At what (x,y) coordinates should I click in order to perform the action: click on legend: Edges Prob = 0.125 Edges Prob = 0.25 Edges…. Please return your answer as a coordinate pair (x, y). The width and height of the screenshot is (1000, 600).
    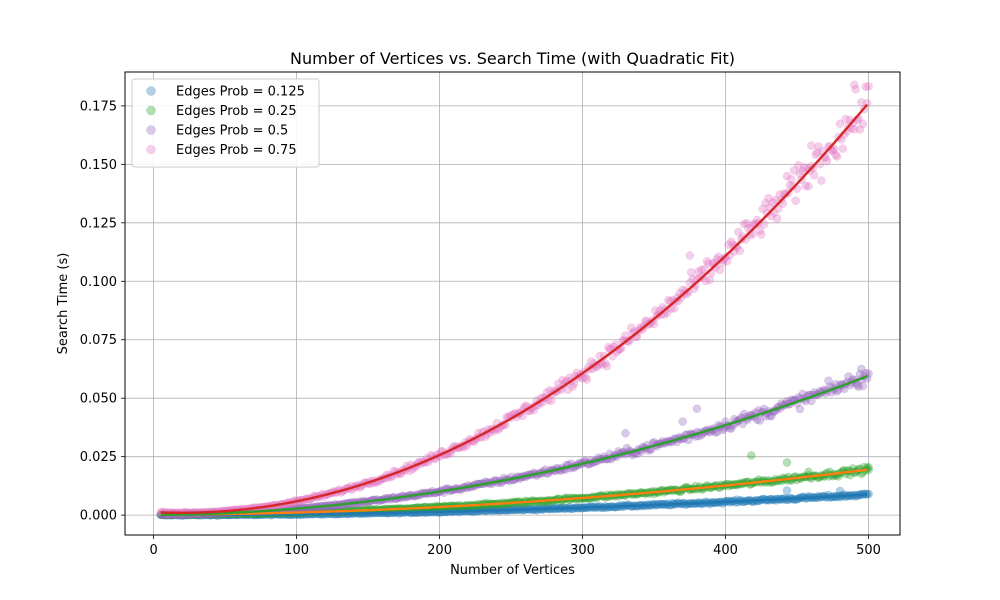
    Looking at the image, I should click on (225, 123).